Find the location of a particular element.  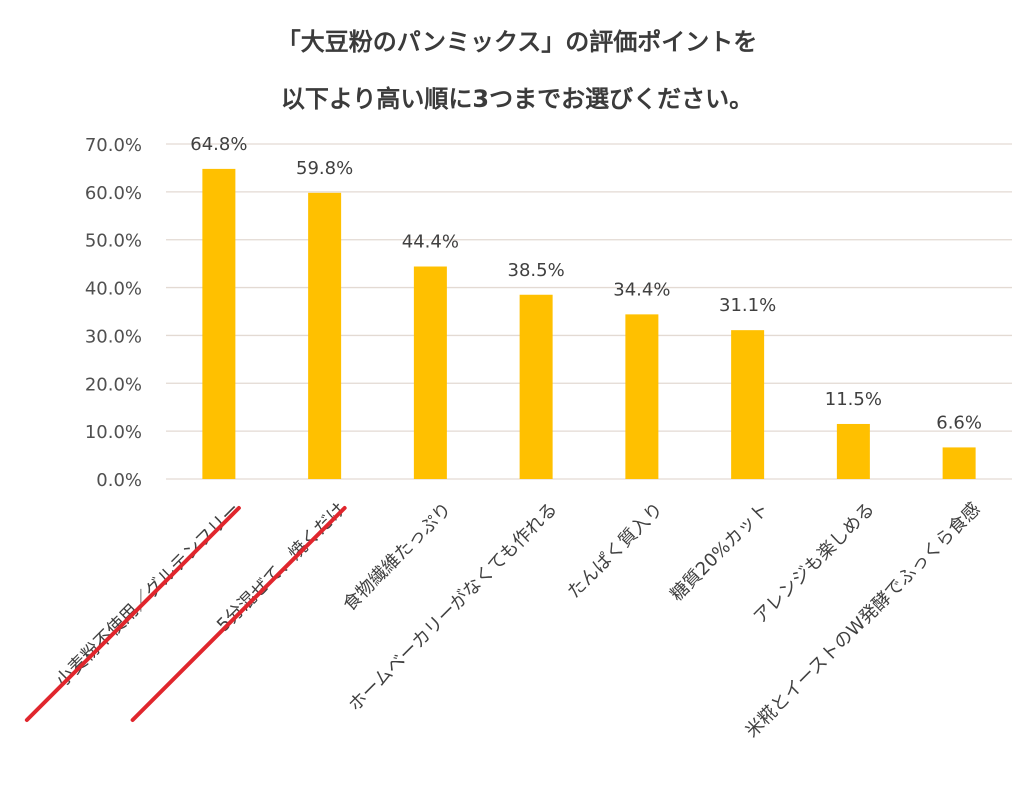

y-tick-label: 30.0% is located at coordinates (113, 336).